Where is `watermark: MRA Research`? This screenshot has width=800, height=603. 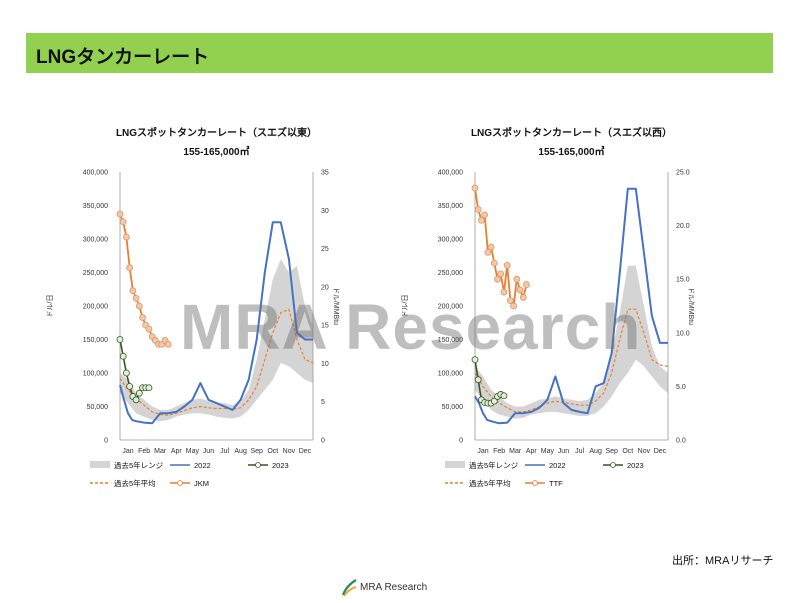 watermark: MRA Research is located at coordinates (411, 327).